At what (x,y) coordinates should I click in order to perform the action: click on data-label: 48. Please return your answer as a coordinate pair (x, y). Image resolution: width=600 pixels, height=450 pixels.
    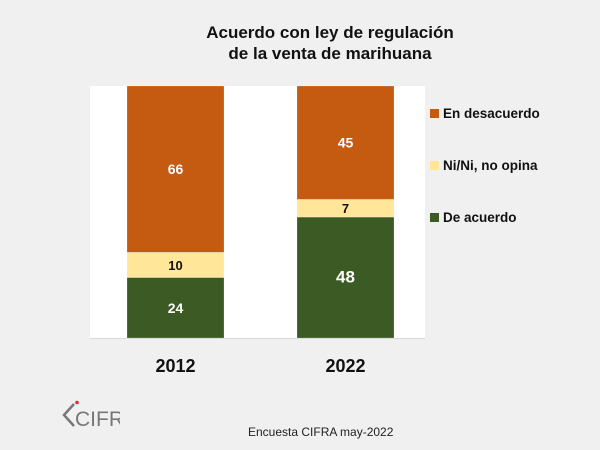
    Looking at the image, I should click on (345, 277).